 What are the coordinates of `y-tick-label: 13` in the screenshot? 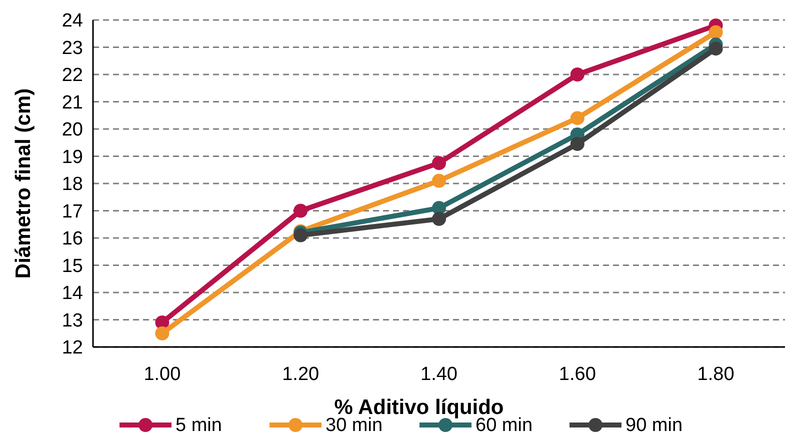 It's located at (72, 321).